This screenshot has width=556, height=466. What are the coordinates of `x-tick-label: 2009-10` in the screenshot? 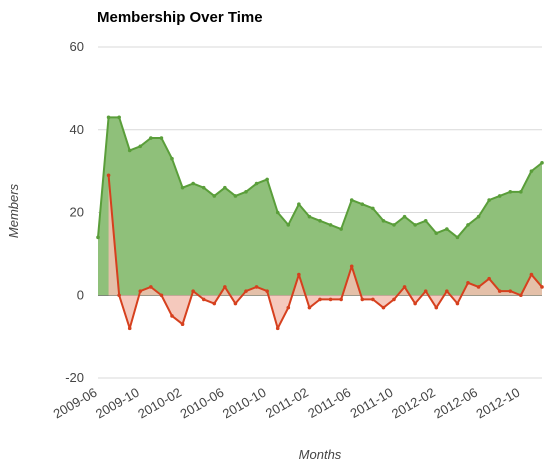 It's located at (117, 403).